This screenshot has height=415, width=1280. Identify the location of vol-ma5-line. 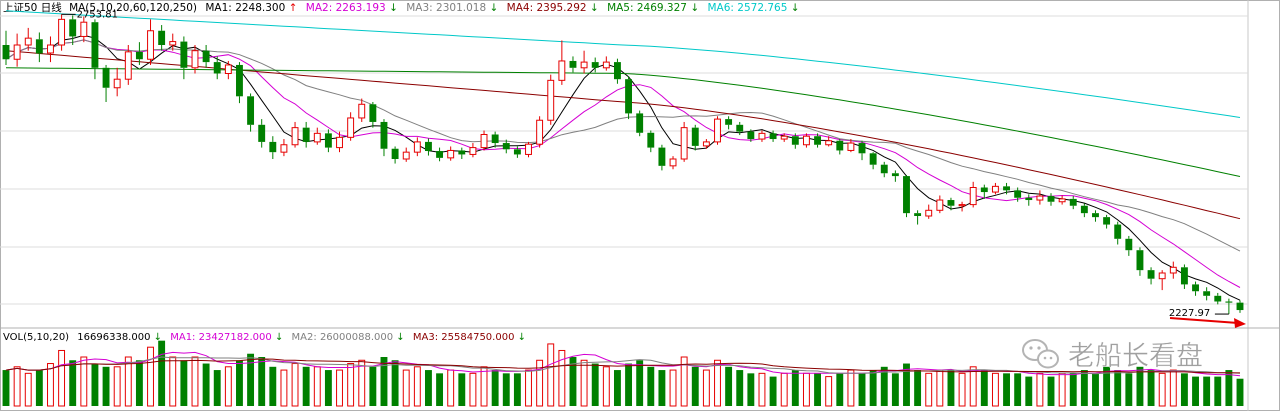
(623, 364).